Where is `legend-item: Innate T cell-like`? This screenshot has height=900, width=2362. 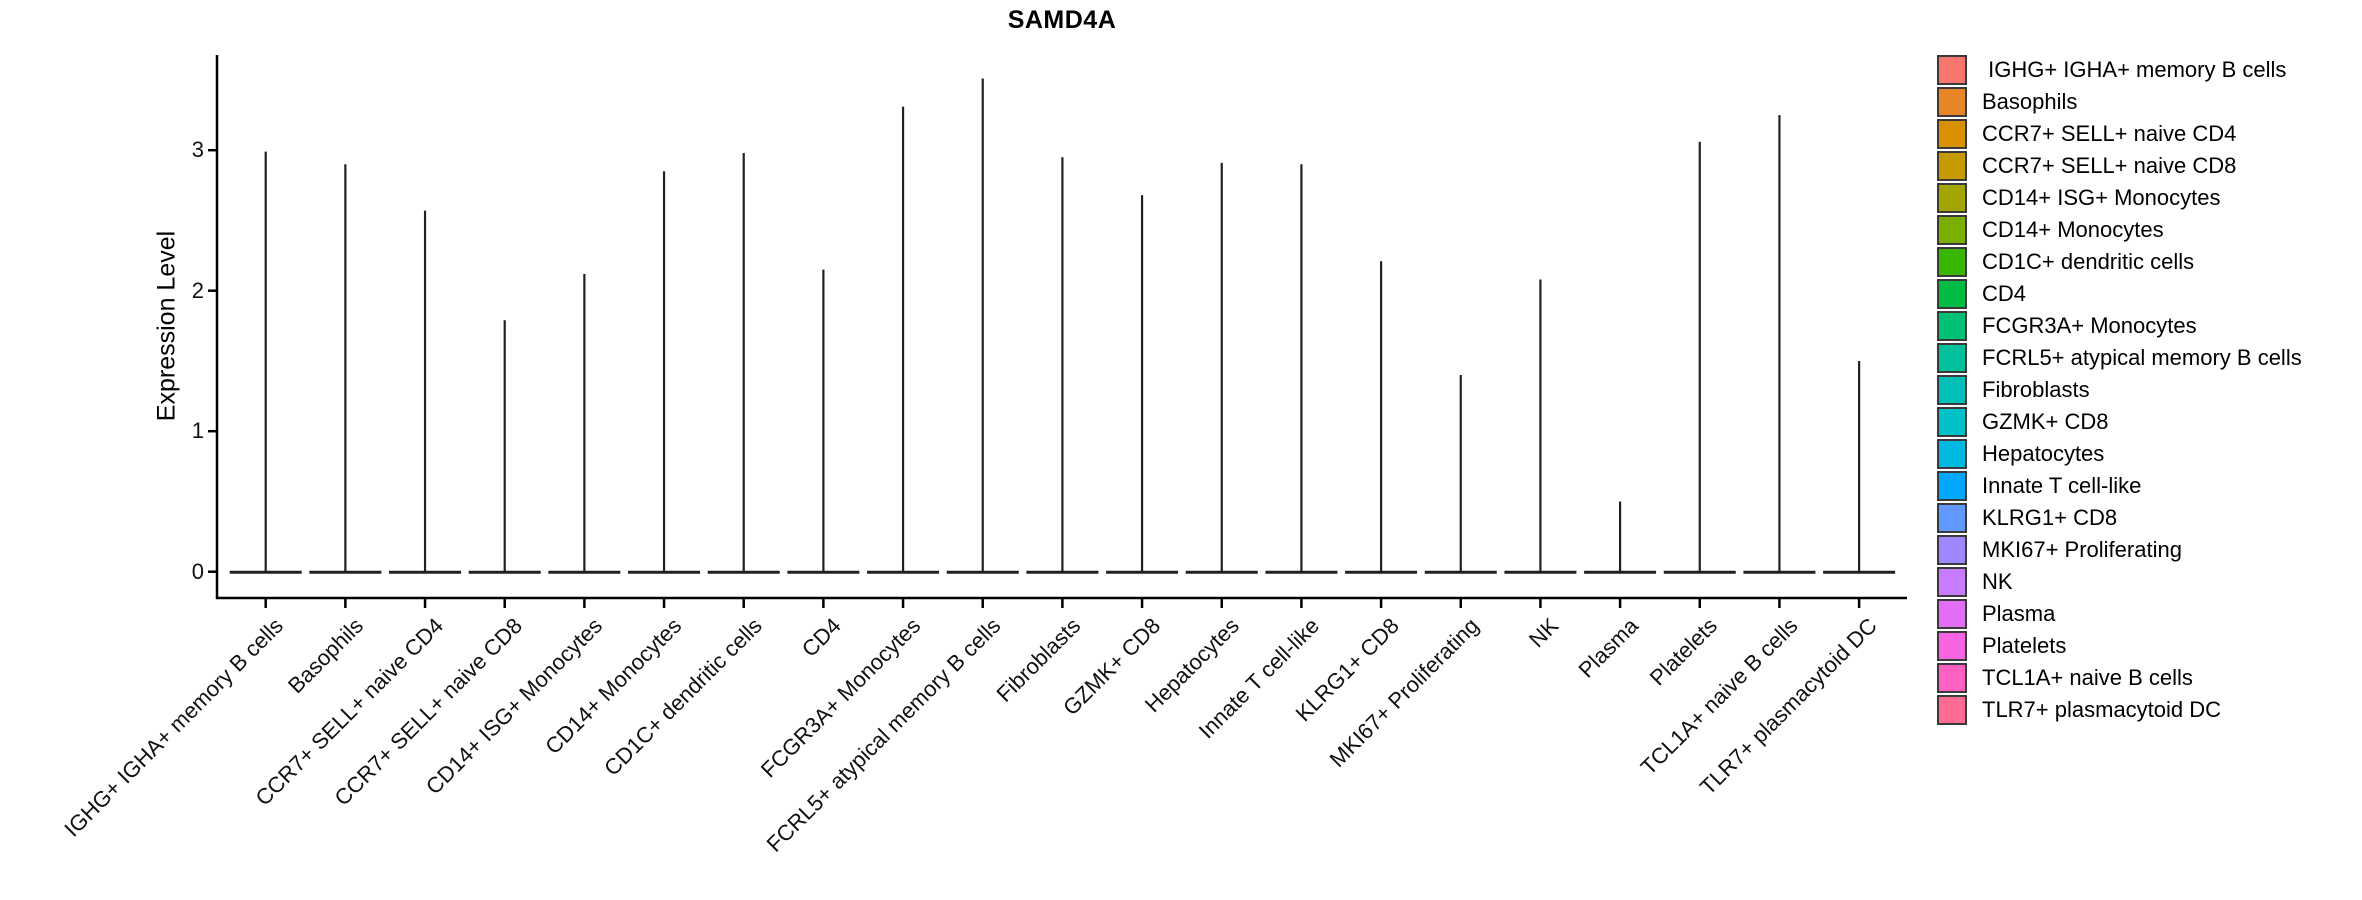
legend-item: Innate T cell-like is located at coordinates (2119, 486).